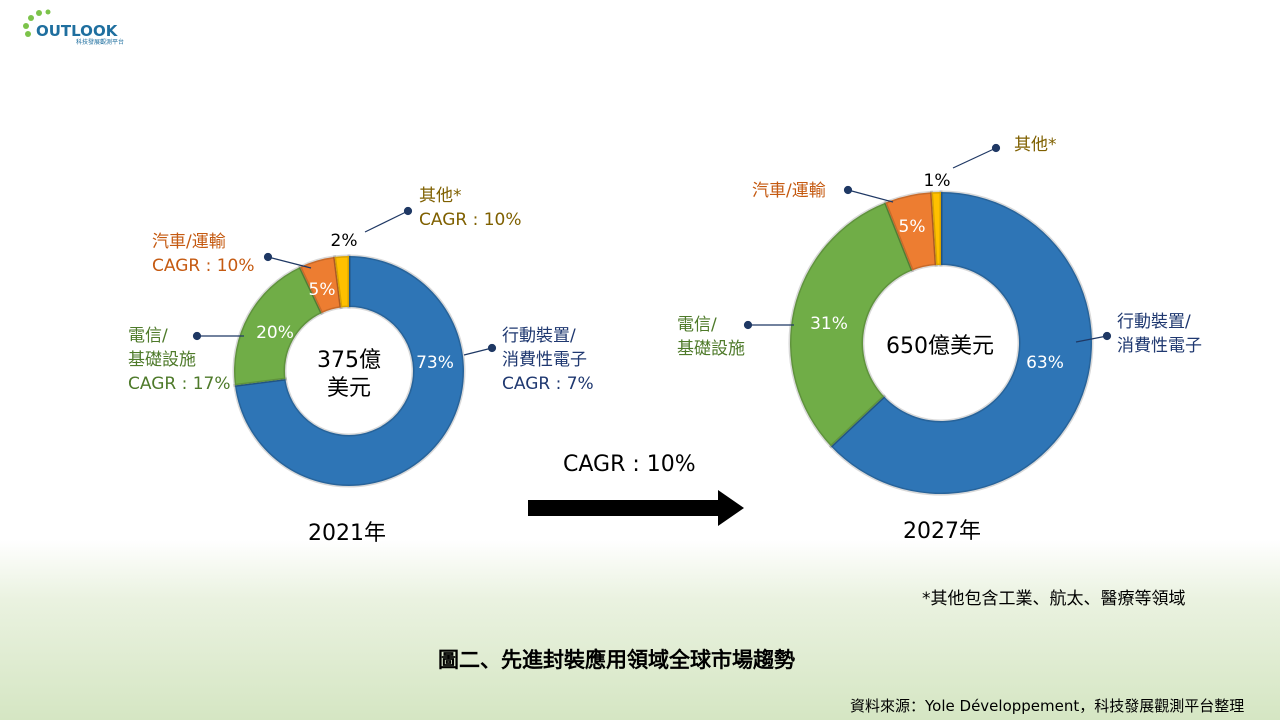 The width and height of the screenshot is (1280, 720). I want to click on donut-2021: 73% 20% 5% 2%, so click(349, 359).